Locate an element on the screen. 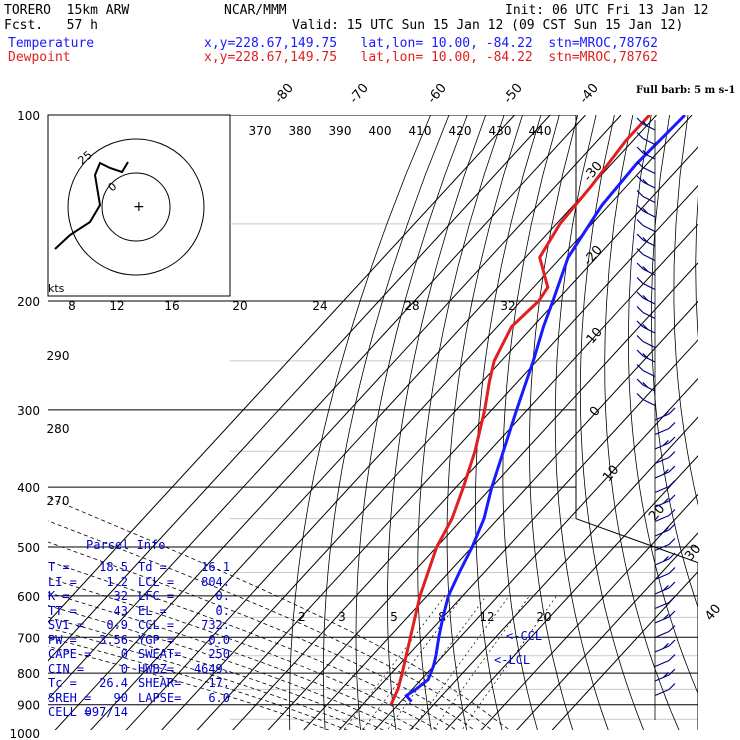 The width and height of the screenshot is (740, 740). ccl-marker: <-CCL is located at coordinates (524, 636).